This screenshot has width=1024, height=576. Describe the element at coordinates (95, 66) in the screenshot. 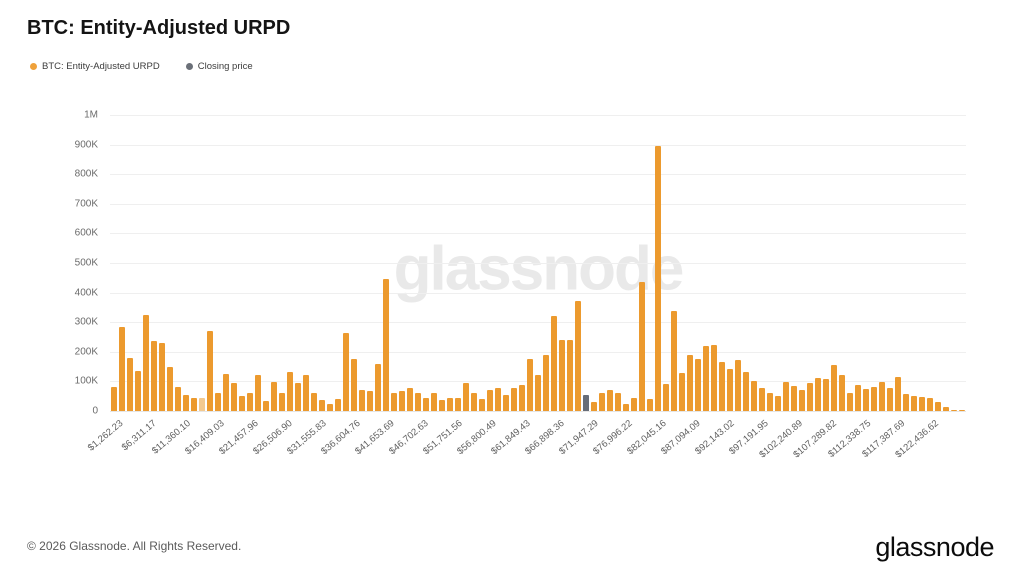

I see `legend-item-urpd: BTC: Entity-Adjusted URPD` at that location.